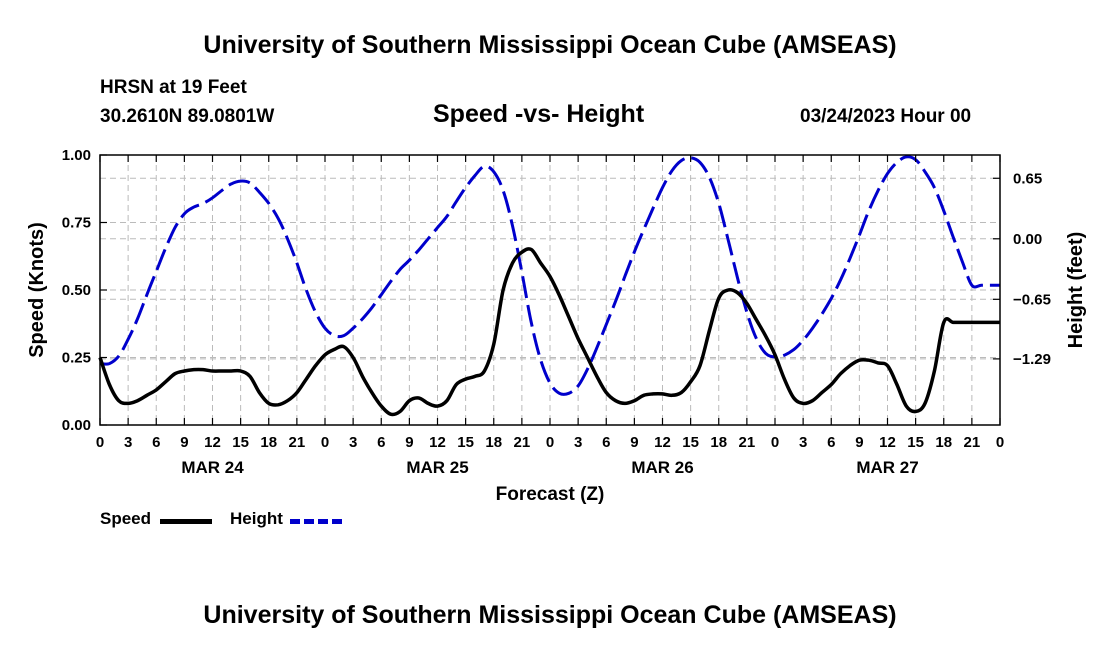 The width and height of the screenshot is (1100, 650). I want to click on y2-axis-title: Height (feet), so click(1076, 290).